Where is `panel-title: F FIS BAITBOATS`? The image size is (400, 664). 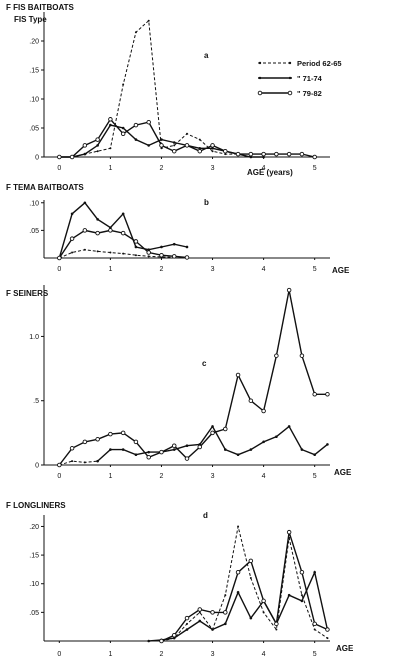 panel-title: F FIS BAITBOATS is located at coordinates (40, 7).